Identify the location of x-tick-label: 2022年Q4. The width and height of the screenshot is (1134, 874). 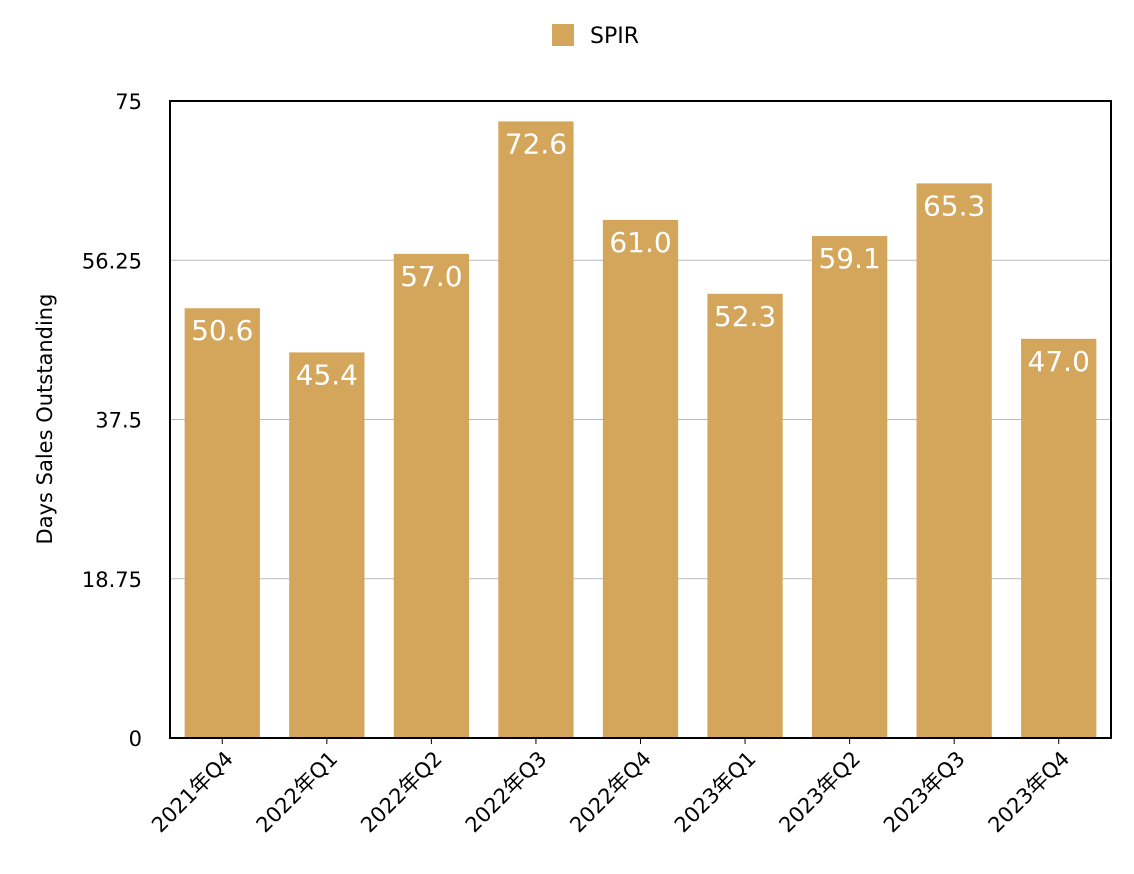
(610, 792).